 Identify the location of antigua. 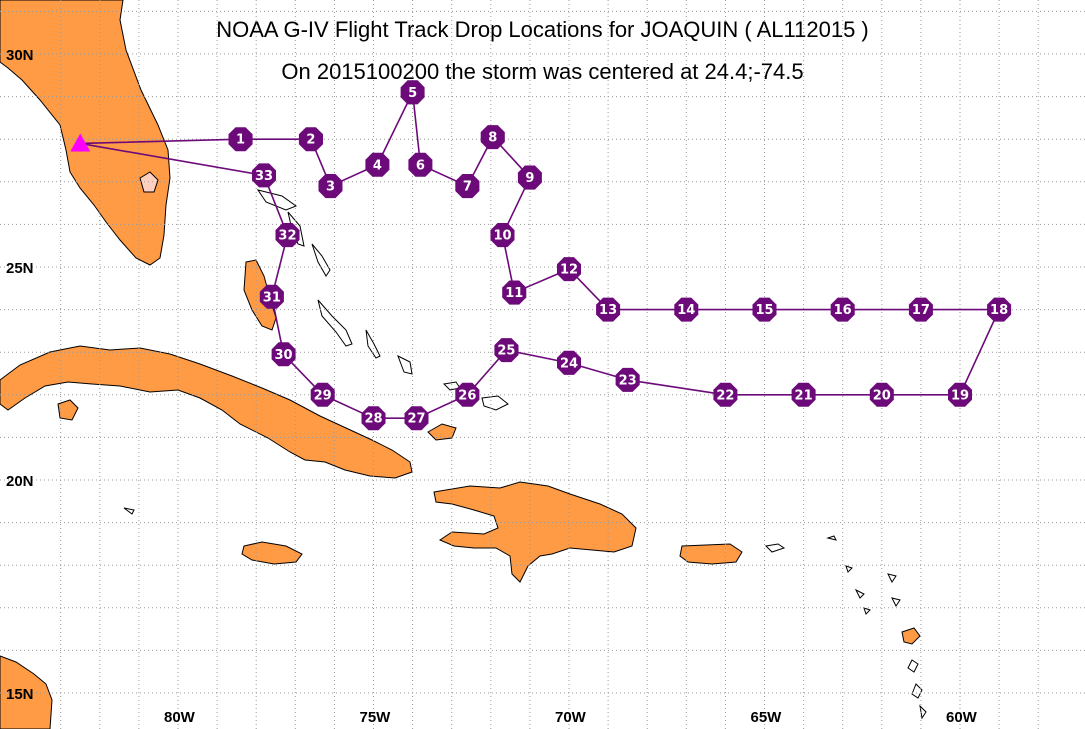
(892, 578).